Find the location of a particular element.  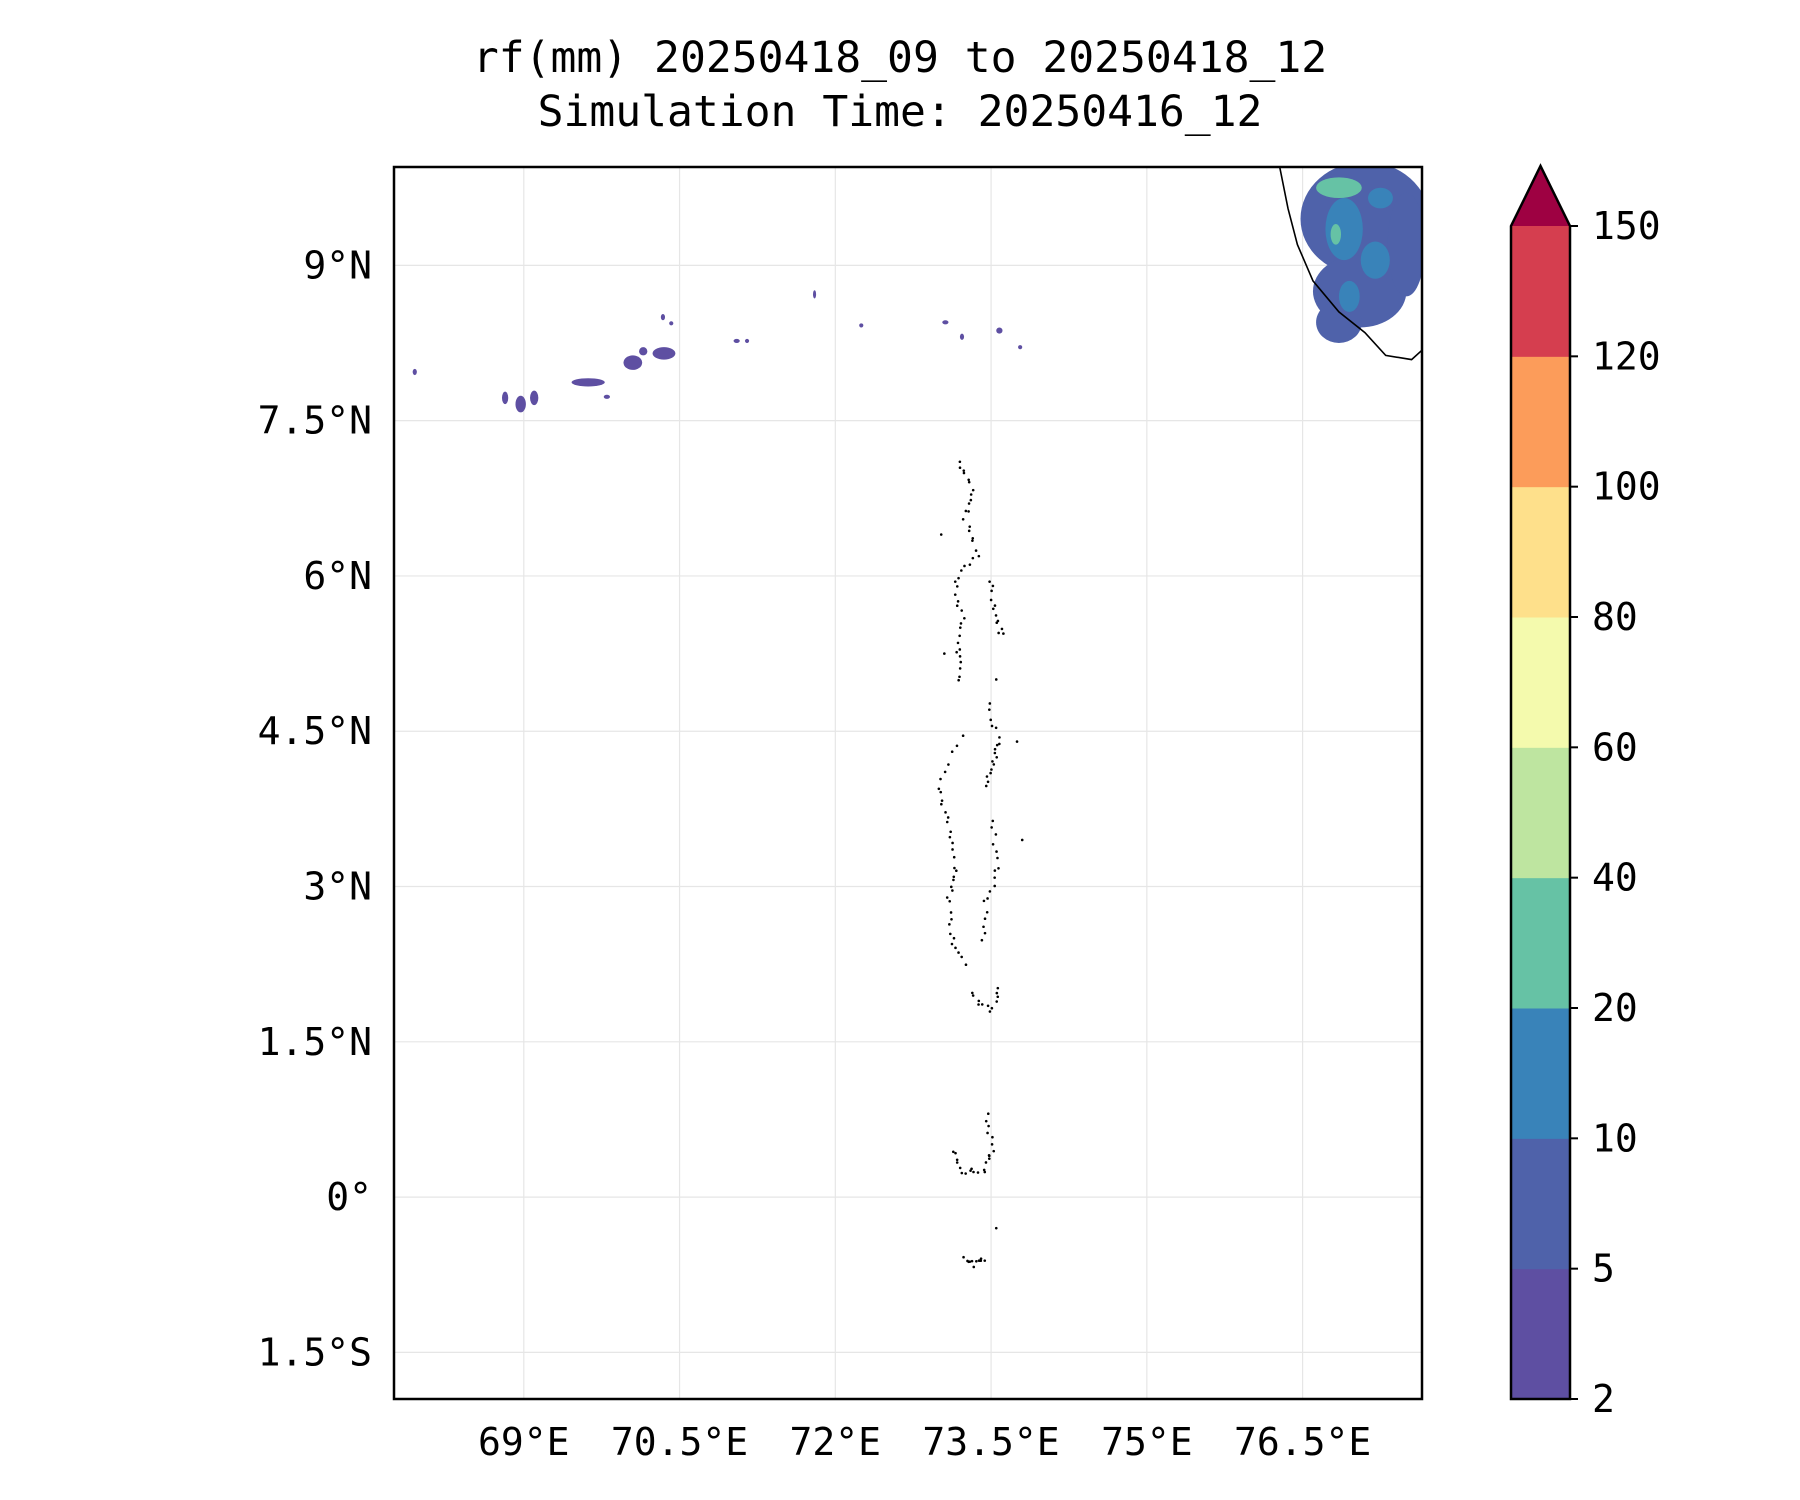

lat-tick-label: 1.5°N is located at coordinates (315, 1042).